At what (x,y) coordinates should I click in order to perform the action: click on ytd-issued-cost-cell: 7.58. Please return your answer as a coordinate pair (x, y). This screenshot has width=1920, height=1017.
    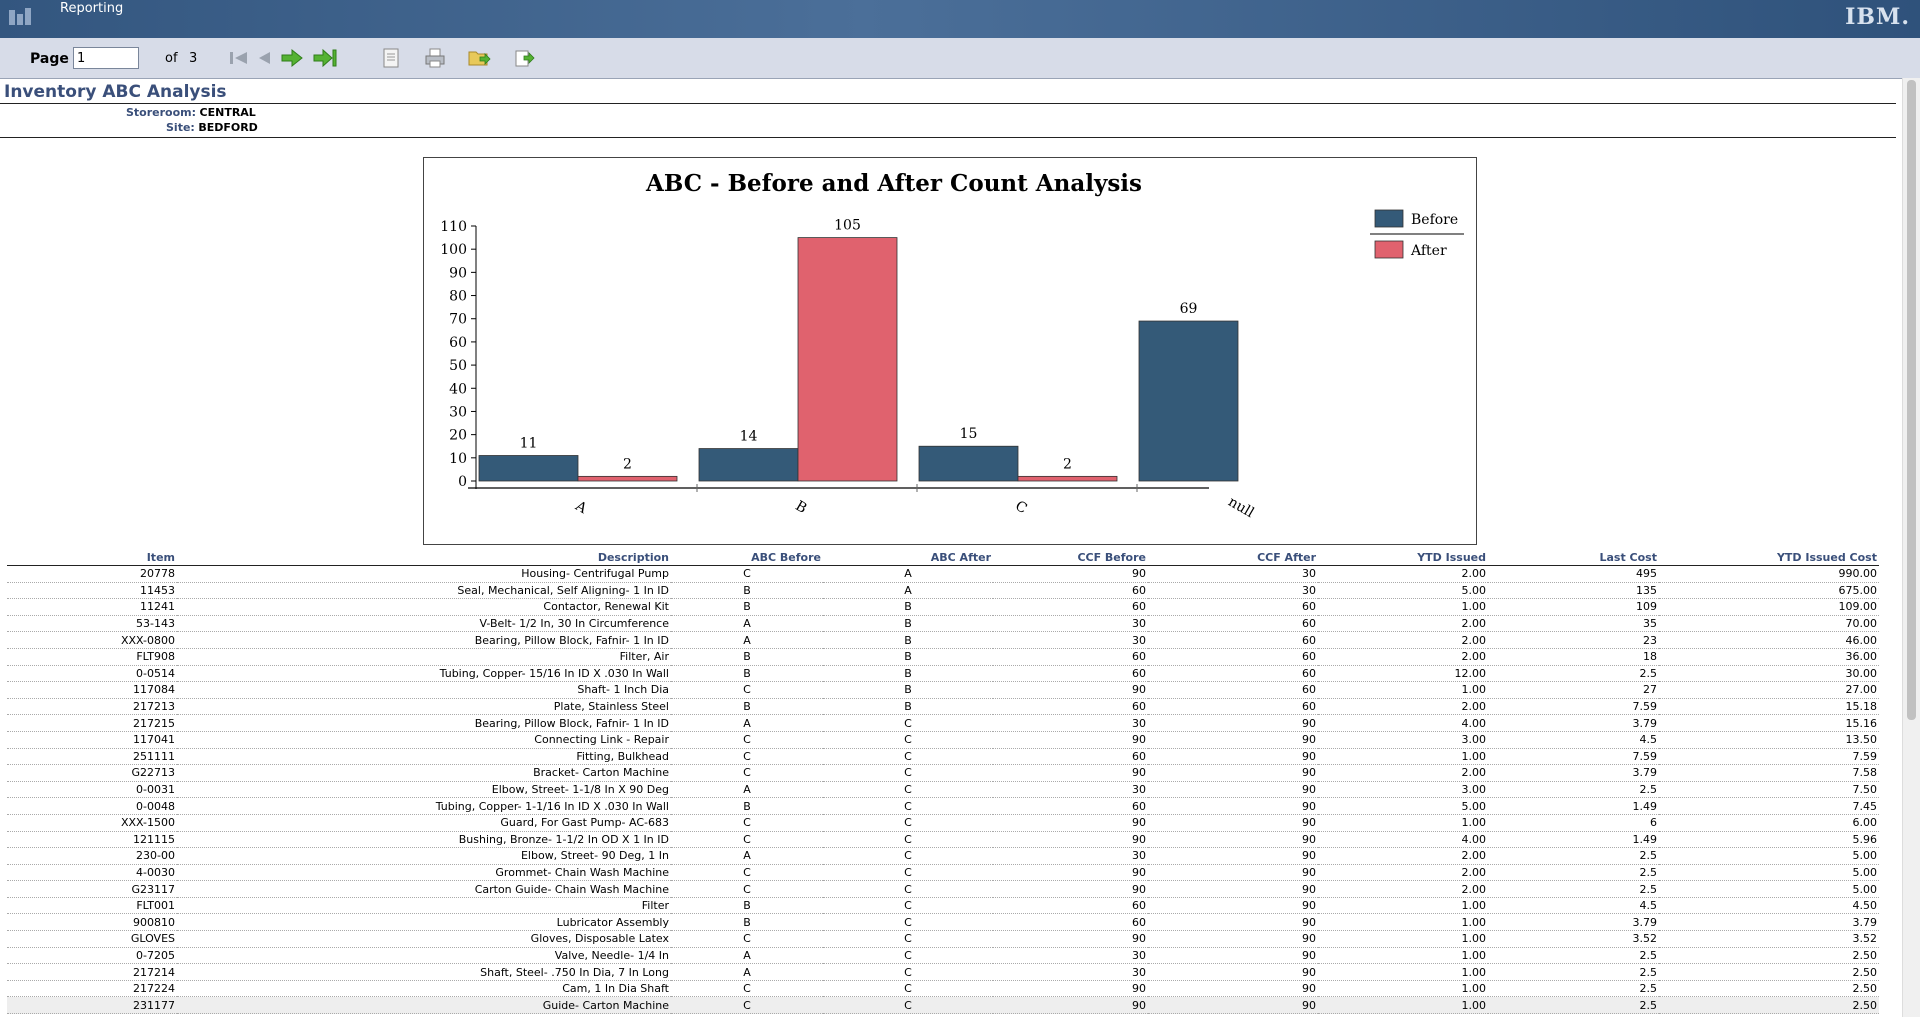
    Looking at the image, I should click on (1769, 773).